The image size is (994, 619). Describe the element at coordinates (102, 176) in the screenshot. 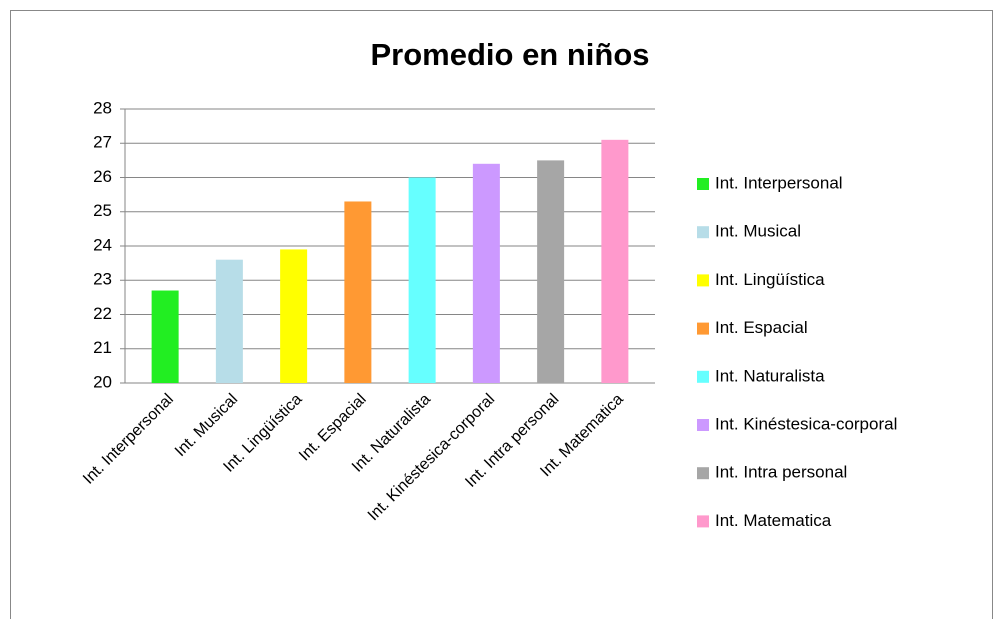

I see `y-tick-label: 26` at that location.